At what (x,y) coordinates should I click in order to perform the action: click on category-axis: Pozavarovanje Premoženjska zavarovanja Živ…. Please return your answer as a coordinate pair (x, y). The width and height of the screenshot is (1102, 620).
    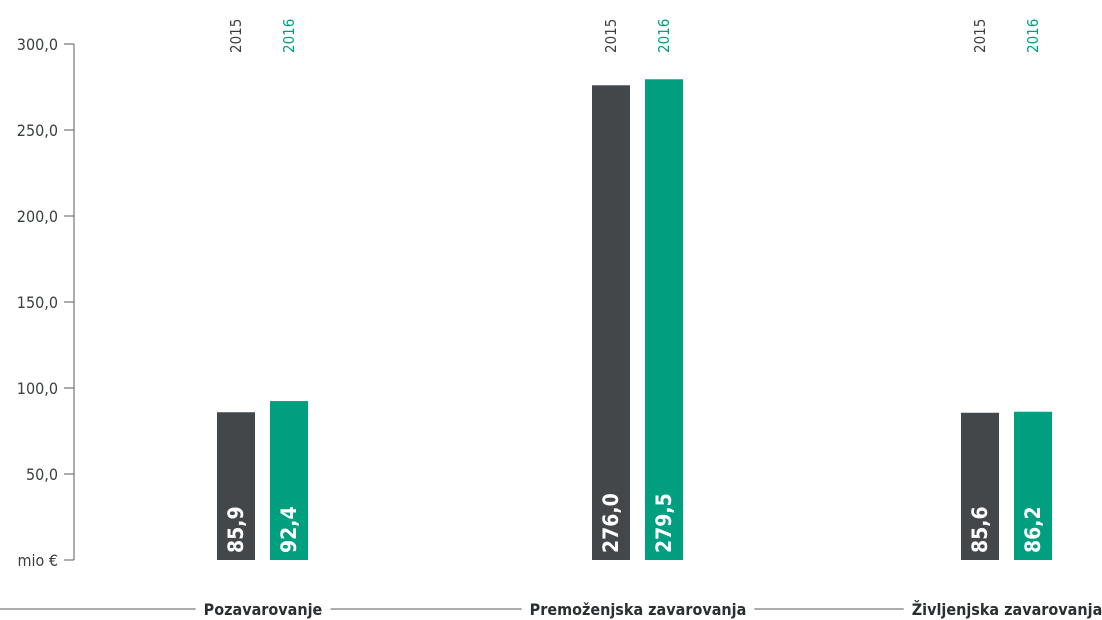
    Looking at the image, I should click on (551, 609).